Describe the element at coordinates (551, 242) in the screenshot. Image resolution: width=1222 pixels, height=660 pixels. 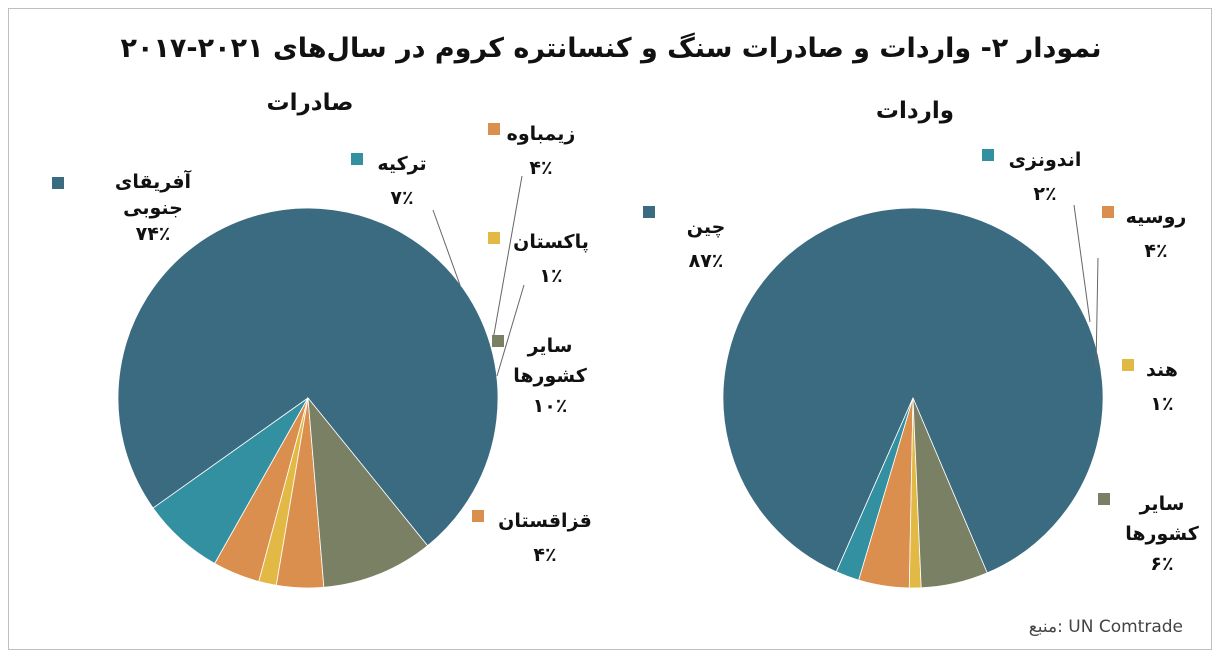
I see `exports-category-label-3: پاکستان` at that location.